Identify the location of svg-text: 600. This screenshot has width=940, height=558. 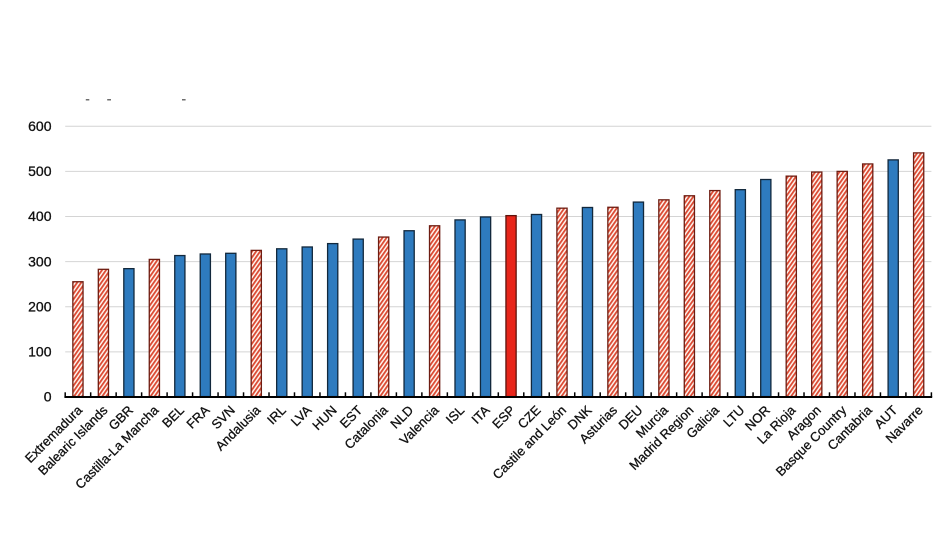
(40, 126).